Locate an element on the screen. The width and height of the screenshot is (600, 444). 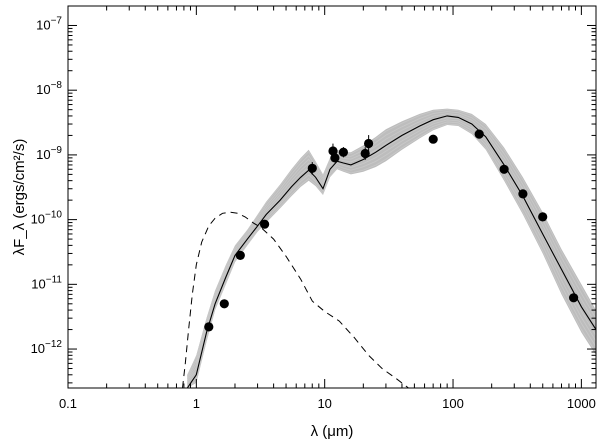
x-tick-label: 1 is located at coordinates (196, 403).